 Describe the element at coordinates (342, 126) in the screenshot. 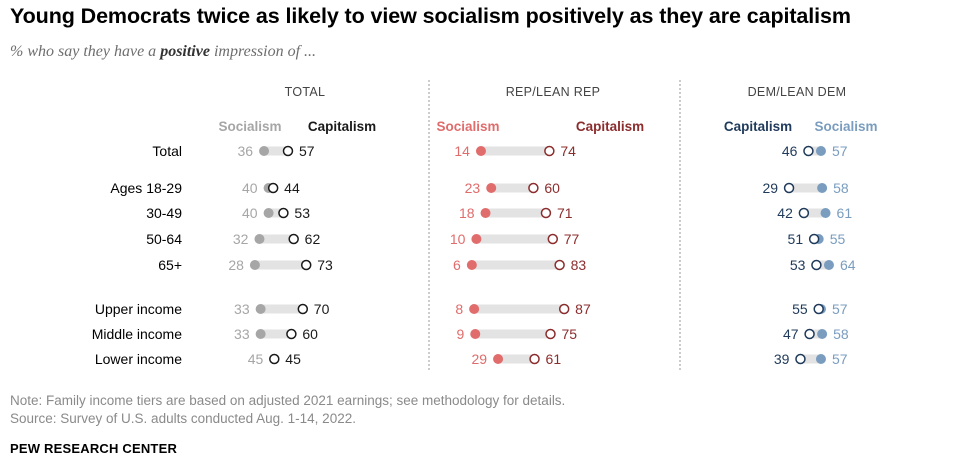

I see `legend-label-right: Capitalism` at that location.